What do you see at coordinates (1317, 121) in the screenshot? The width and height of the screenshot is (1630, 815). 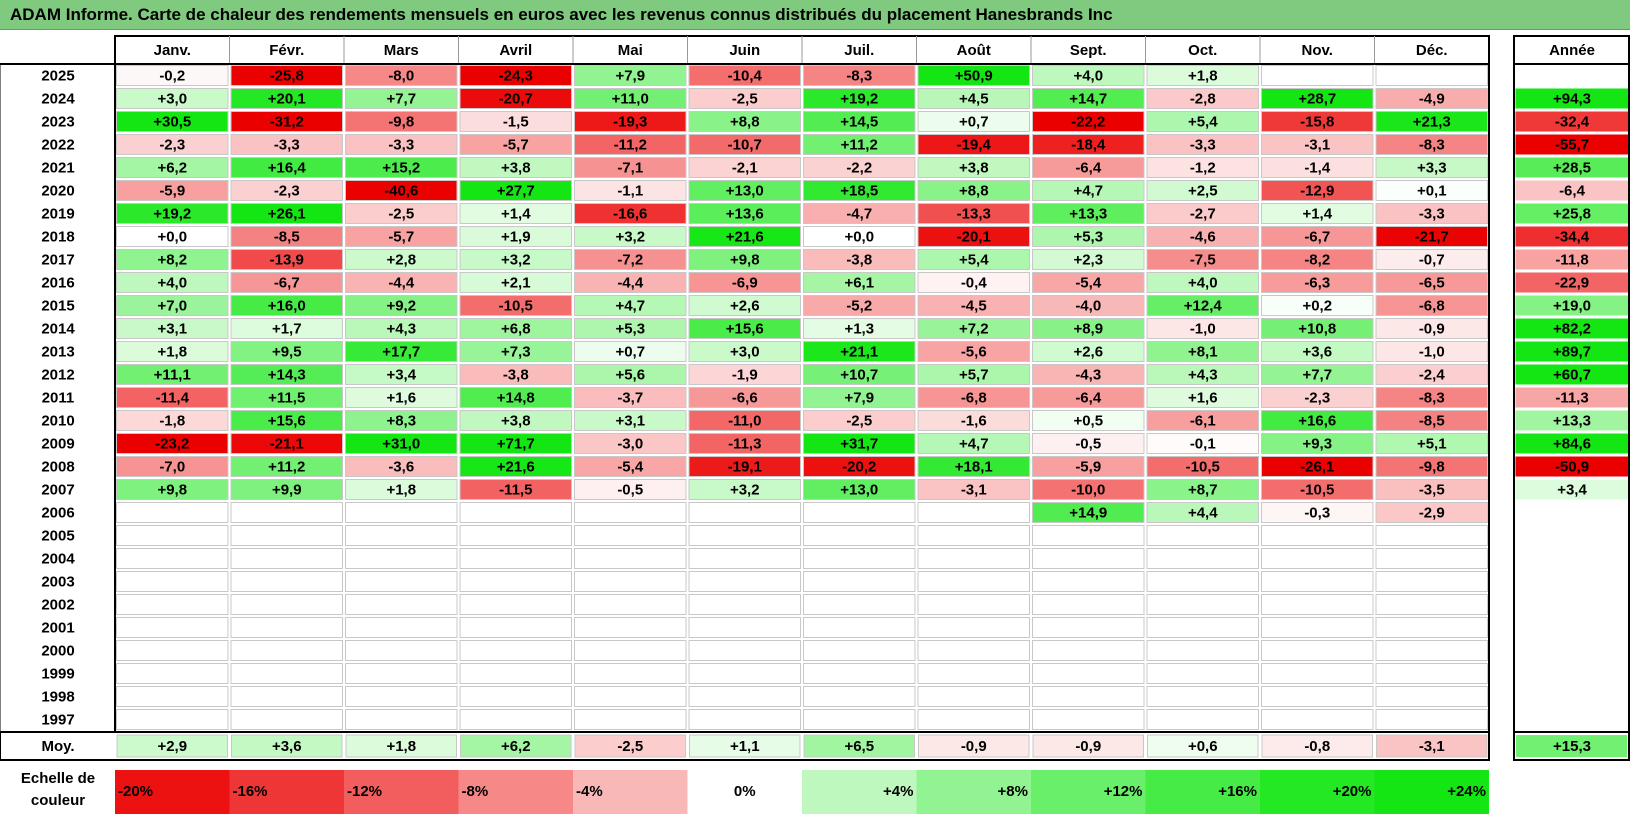 I see `cell-value: -15,8` at bounding box center [1317, 121].